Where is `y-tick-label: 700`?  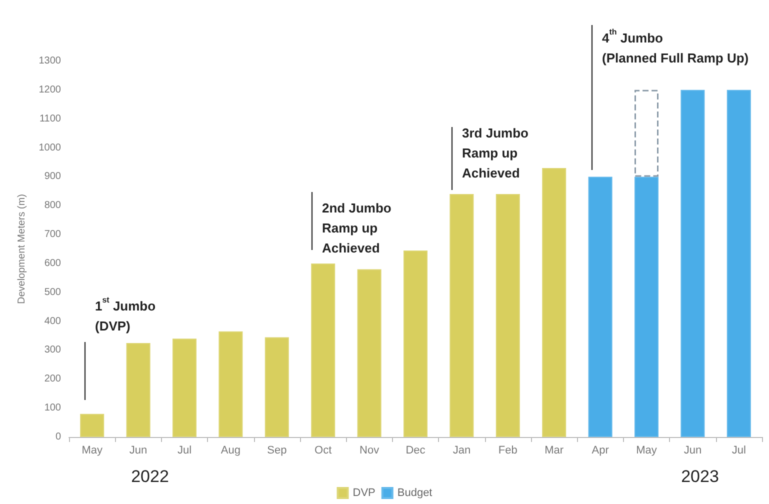
y-tick-label: 700 is located at coordinates (53, 234).